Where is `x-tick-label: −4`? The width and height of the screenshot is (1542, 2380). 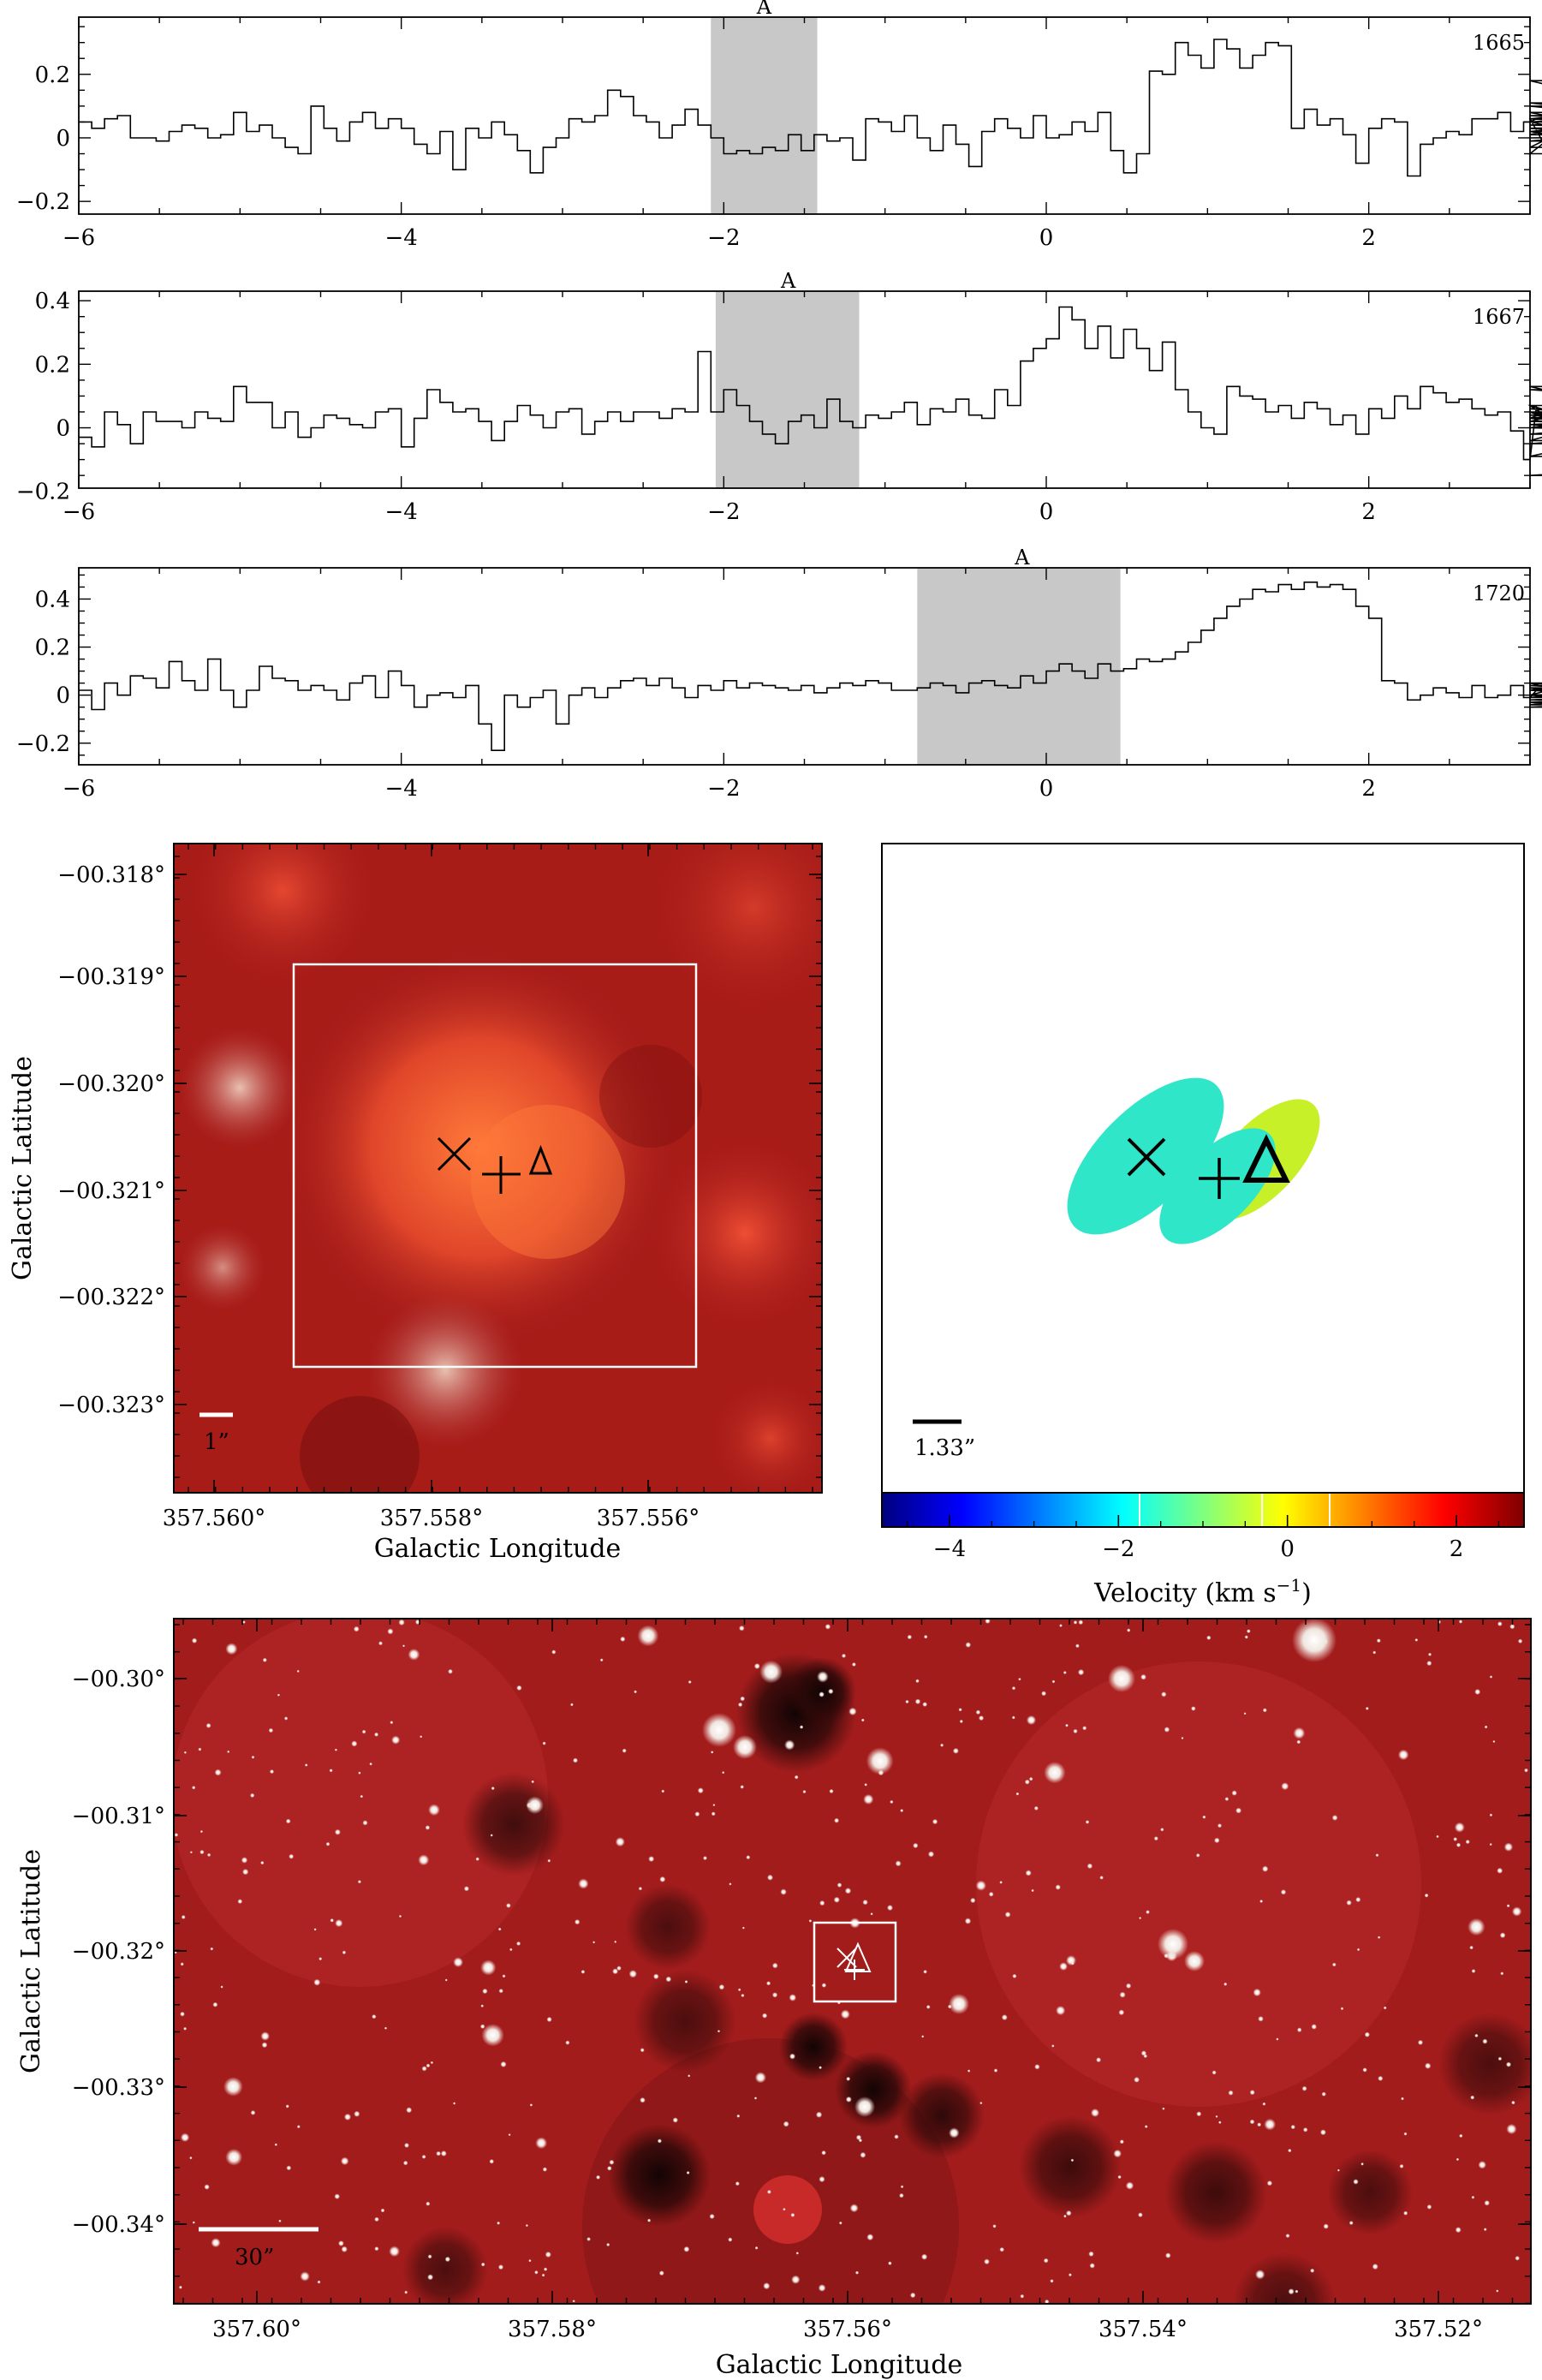
x-tick-label: −4 is located at coordinates (401, 512).